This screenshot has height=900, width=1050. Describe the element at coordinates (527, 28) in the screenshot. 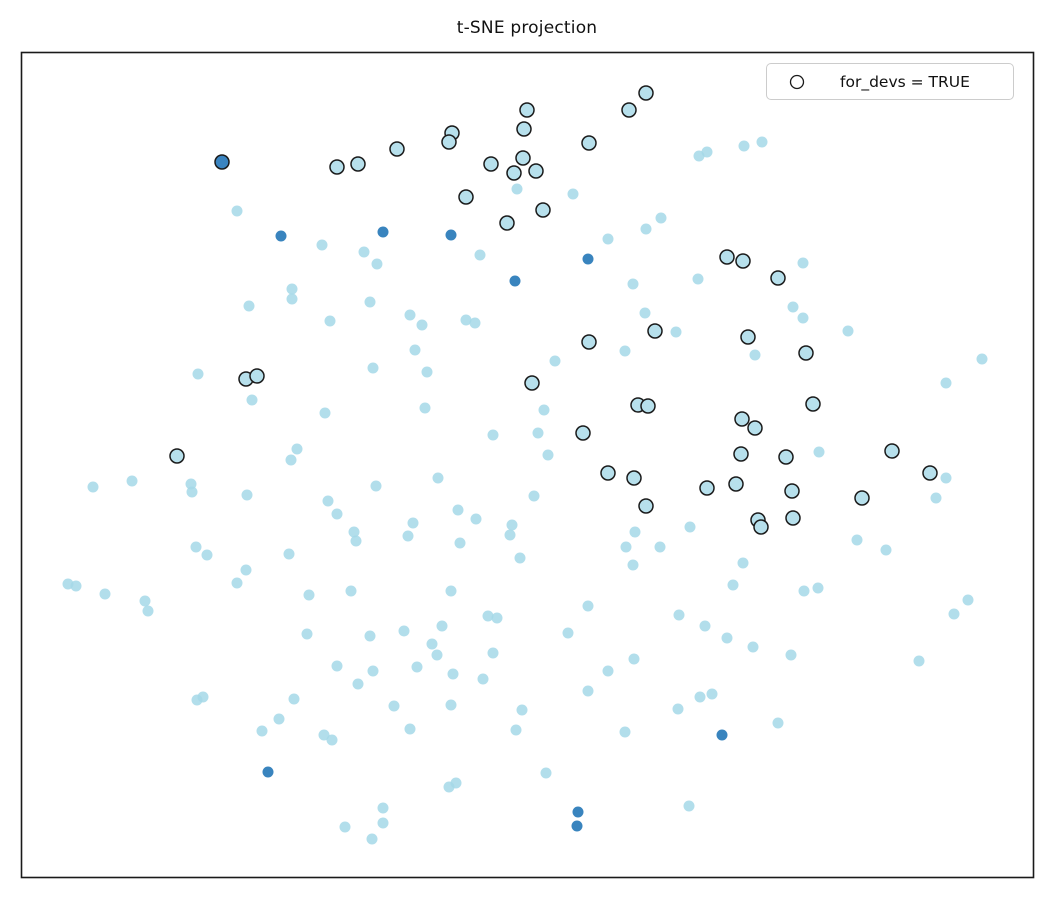

I see `chart-title: t-SNE projection` at that location.